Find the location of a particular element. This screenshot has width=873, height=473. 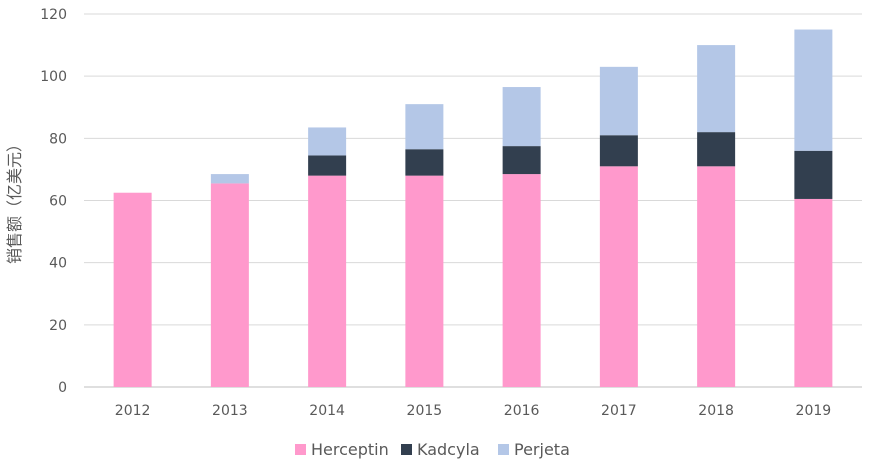

legend-item-herceptin: Herceptin is located at coordinates (342, 449).